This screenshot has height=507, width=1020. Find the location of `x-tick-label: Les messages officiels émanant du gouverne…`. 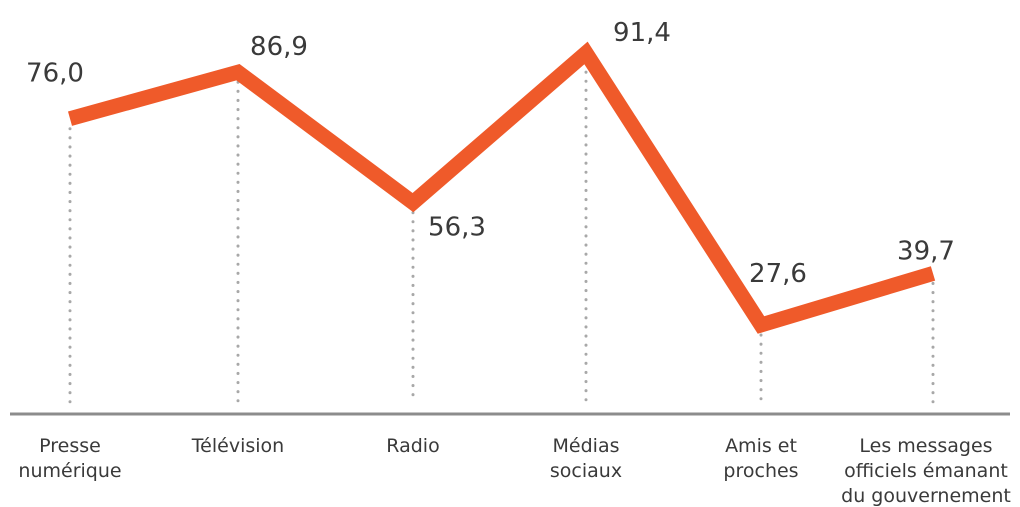

x-tick-label: Les messages officiels émanant du gouverne… is located at coordinates (926, 471).